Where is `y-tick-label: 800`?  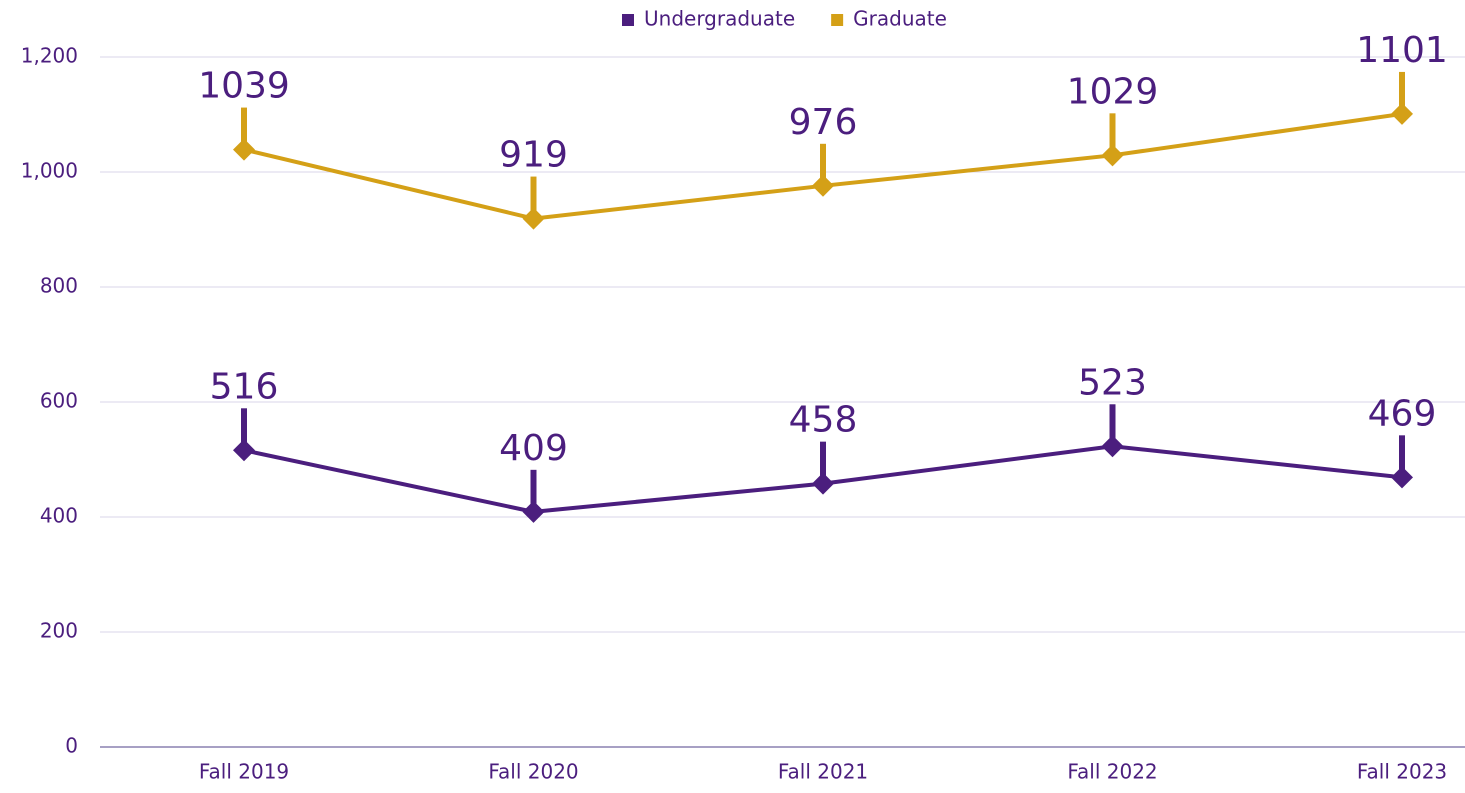
y-tick-label: 800 is located at coordinates (59, 286).